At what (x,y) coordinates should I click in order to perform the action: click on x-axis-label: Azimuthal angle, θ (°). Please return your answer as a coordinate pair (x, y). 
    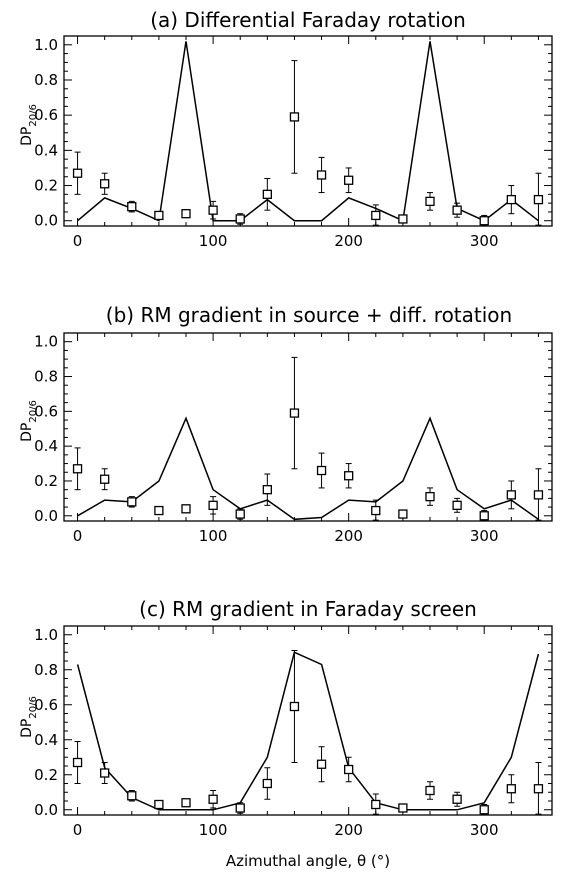
    Looking at the image, I should click on (308, 861).